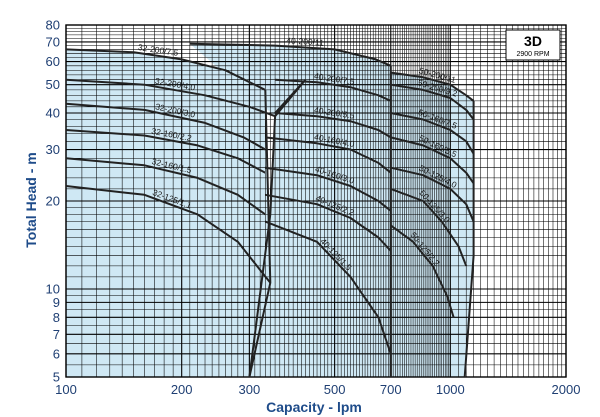  What do you see at coordinates (53, 113) in the screenshot?
I see `y-tick-label: 40` at bounding box center [53, 113].